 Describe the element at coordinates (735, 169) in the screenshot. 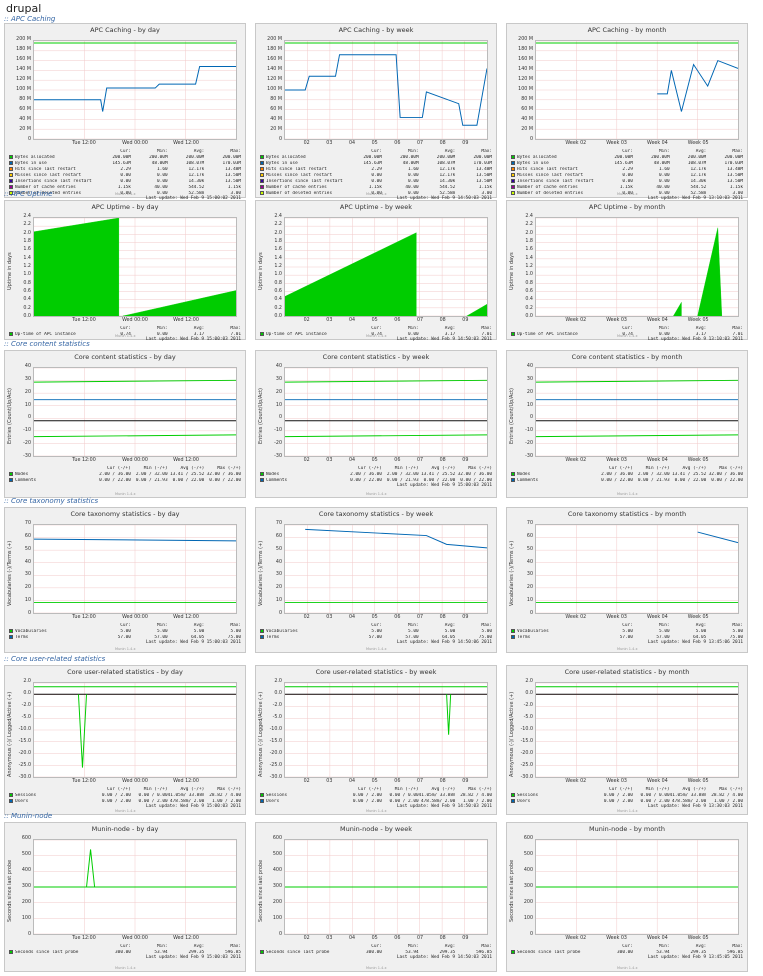

I see `legend-value: 13.48M` at that location.